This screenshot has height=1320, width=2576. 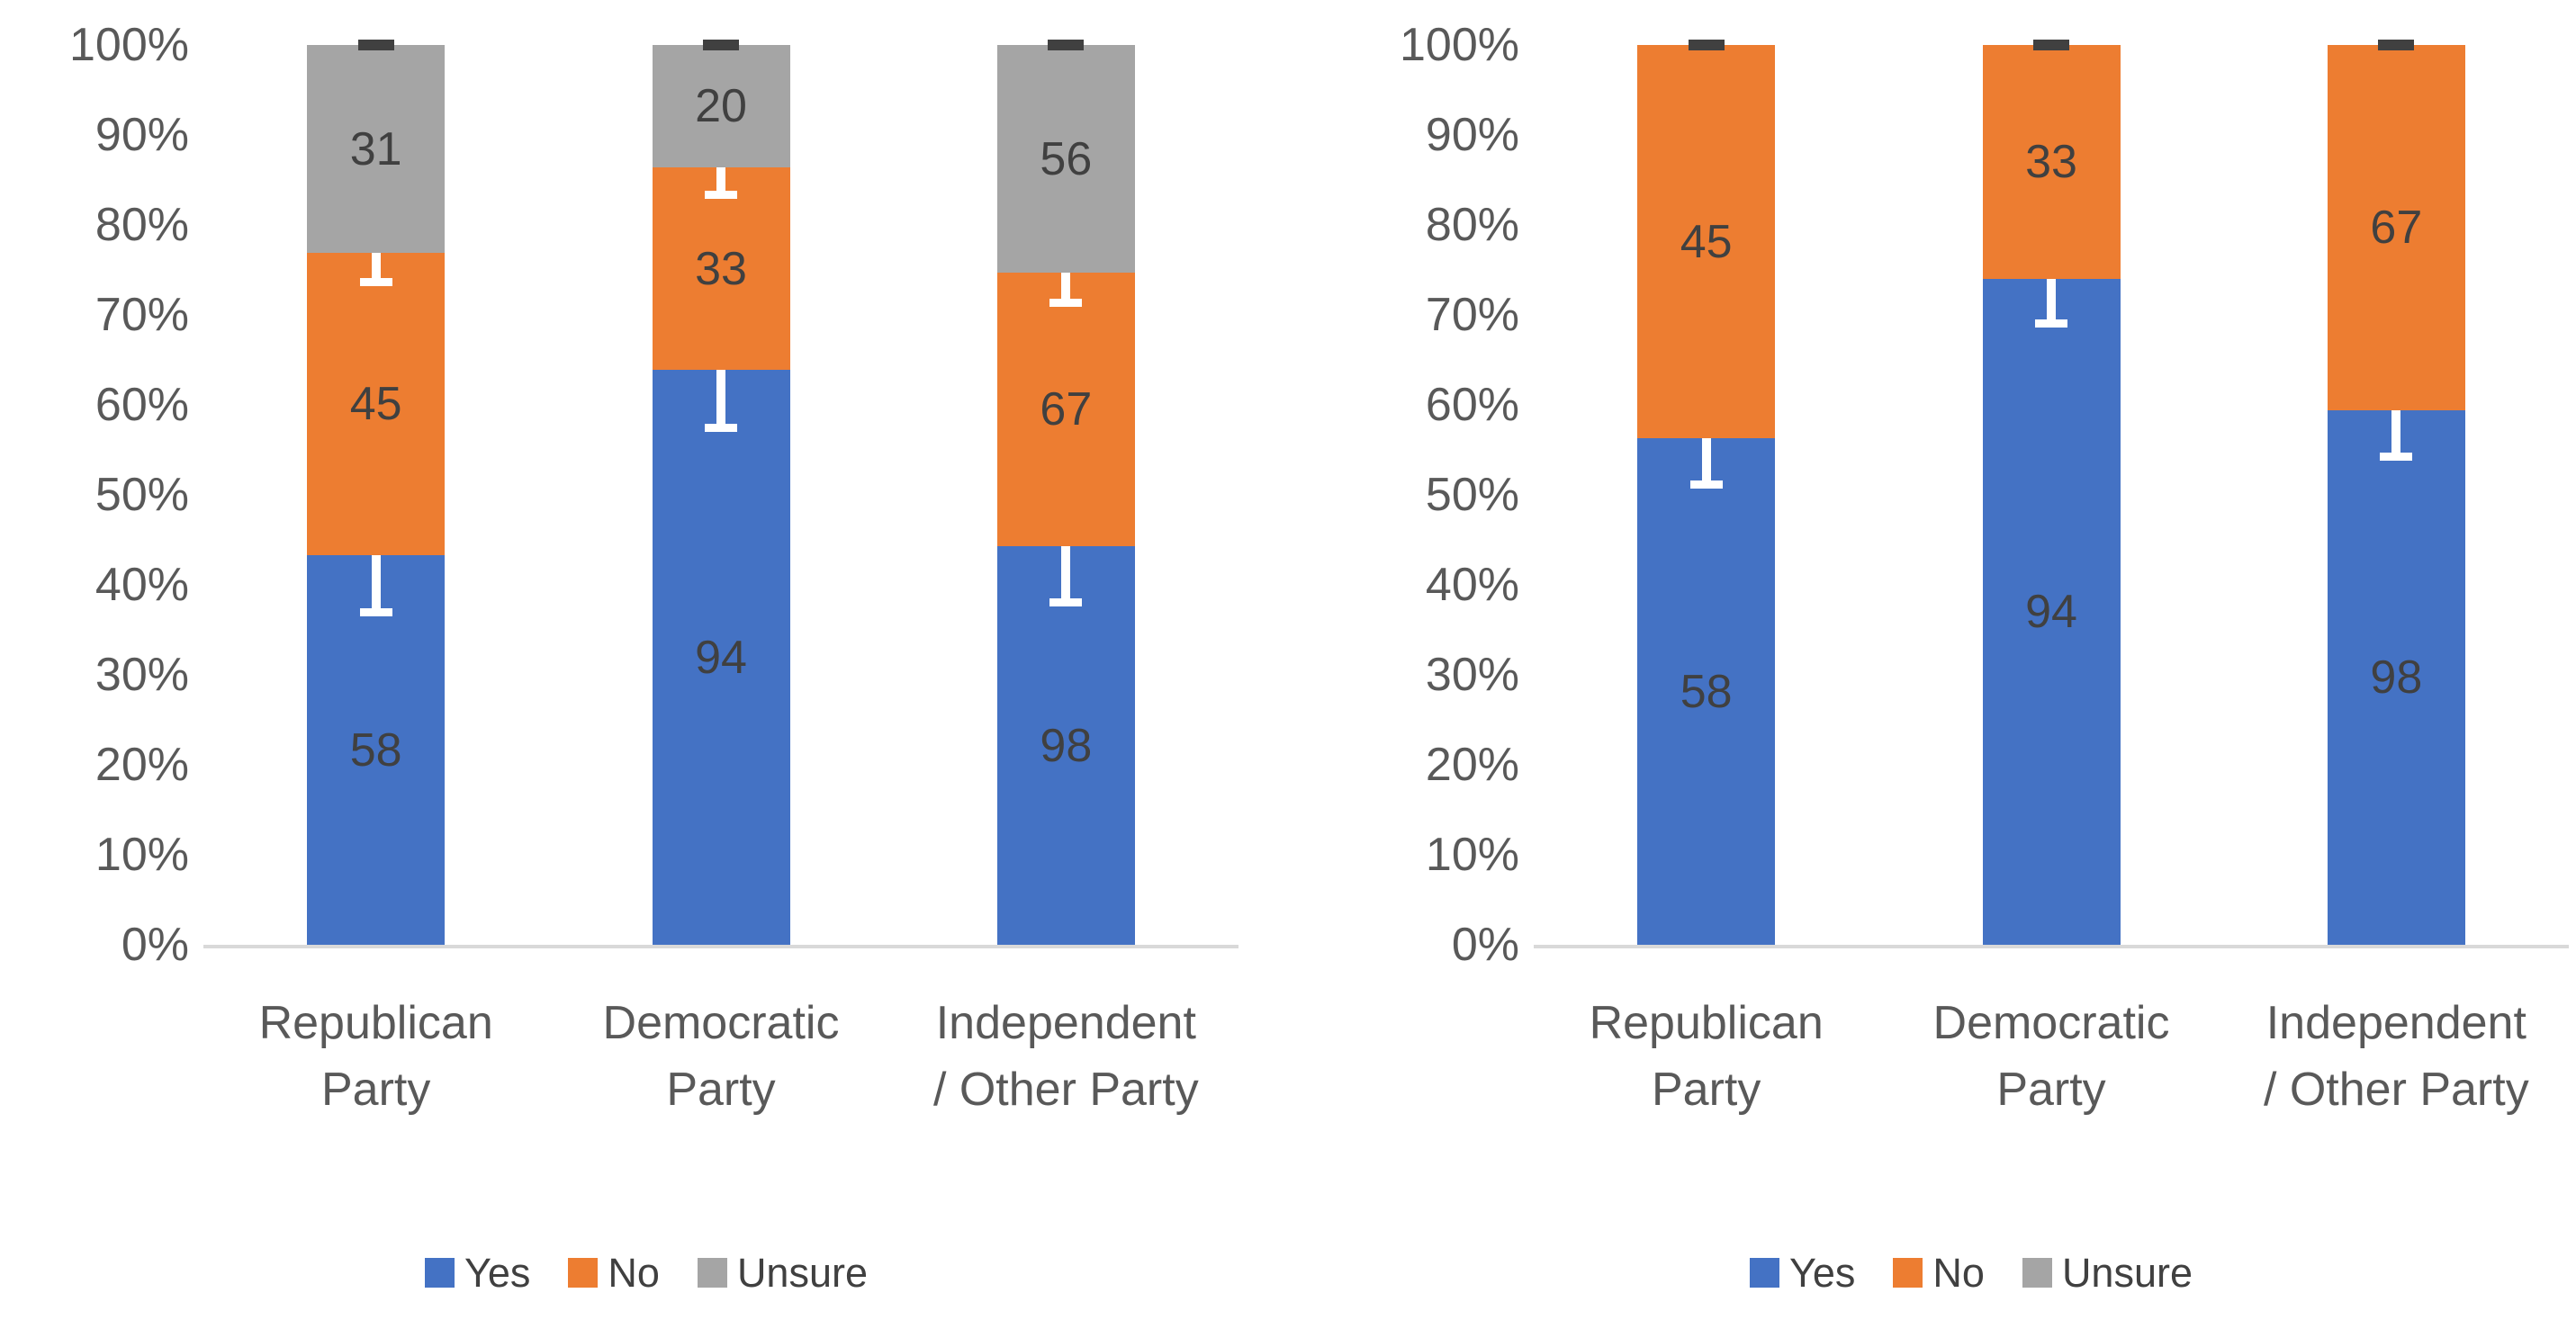 What do you see at coordinates (2051, 1023) in the screenshot?
I see `category-label-line: Democratic` at bounding box center [2051, 1023].